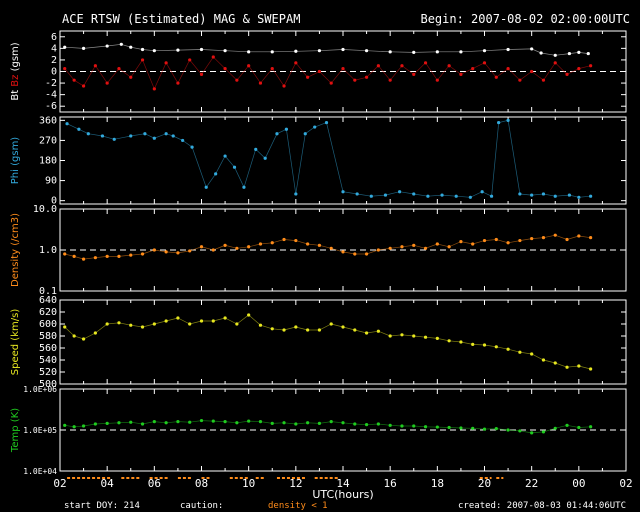 The width and height of the screenshot is (640, 512). I want to click on y-tick-label: 620, so click(48, 312).